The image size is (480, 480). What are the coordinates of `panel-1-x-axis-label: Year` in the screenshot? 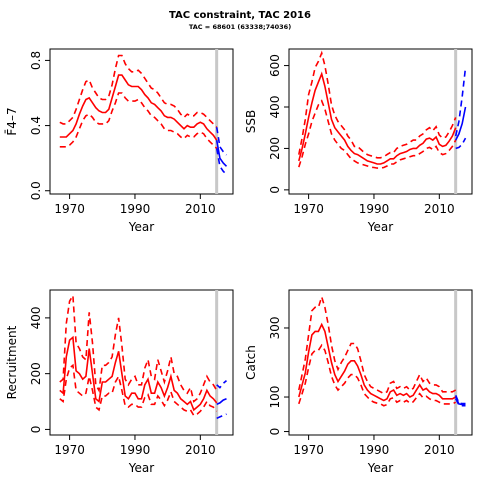 It's located at (141, 227).